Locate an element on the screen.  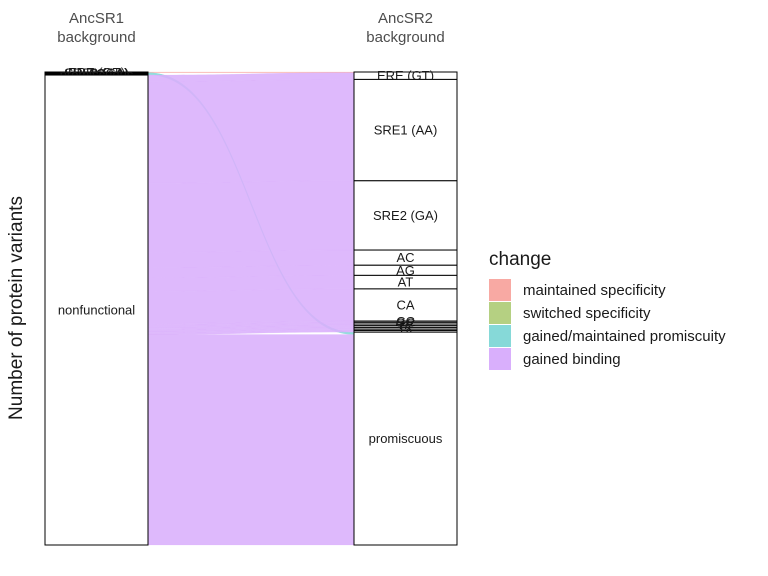
right-stratum-label-ca: CA is located at coordinates (405, 304).